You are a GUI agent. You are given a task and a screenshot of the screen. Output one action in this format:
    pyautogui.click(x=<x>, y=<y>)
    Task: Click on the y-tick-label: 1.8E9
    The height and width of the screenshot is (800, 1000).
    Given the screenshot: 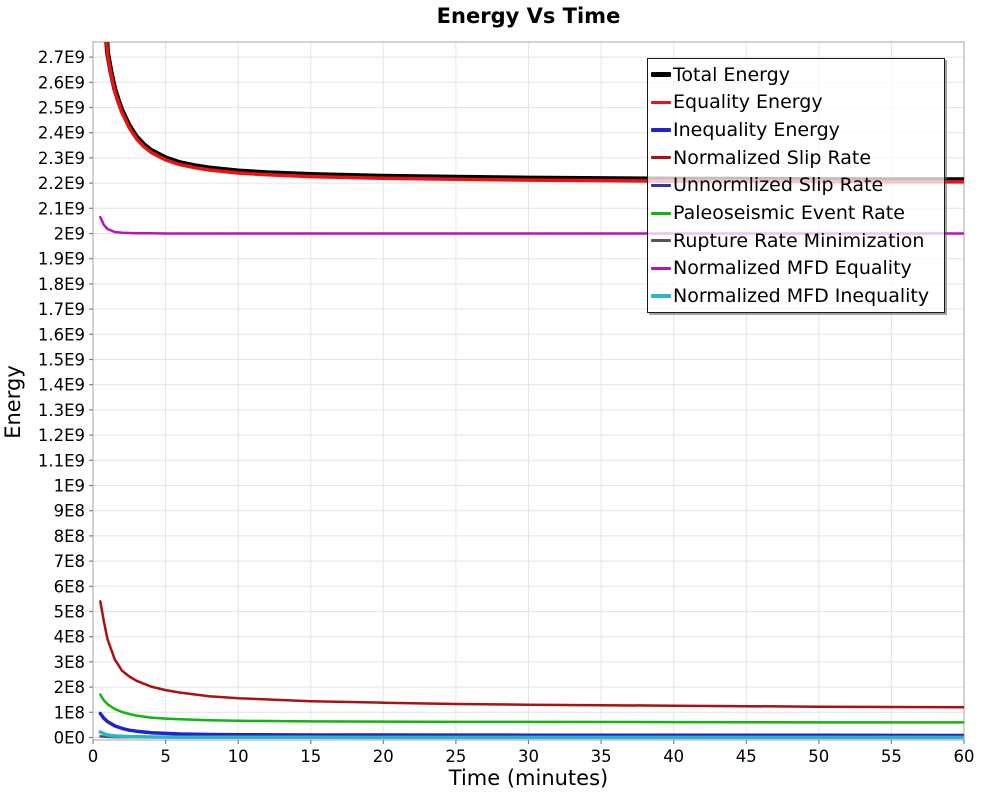 What is the action you would take?
    pyautogui.click(x=61, y=284)
    